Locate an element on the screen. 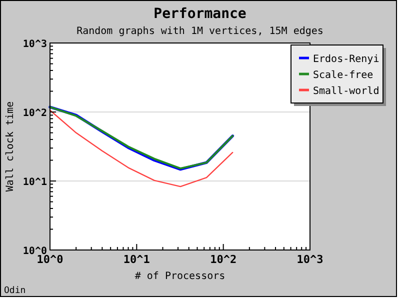 Image resolution: width=400 pixels, height=300 pixels. legend-label: Small-world is located at coordinates (346, 91).